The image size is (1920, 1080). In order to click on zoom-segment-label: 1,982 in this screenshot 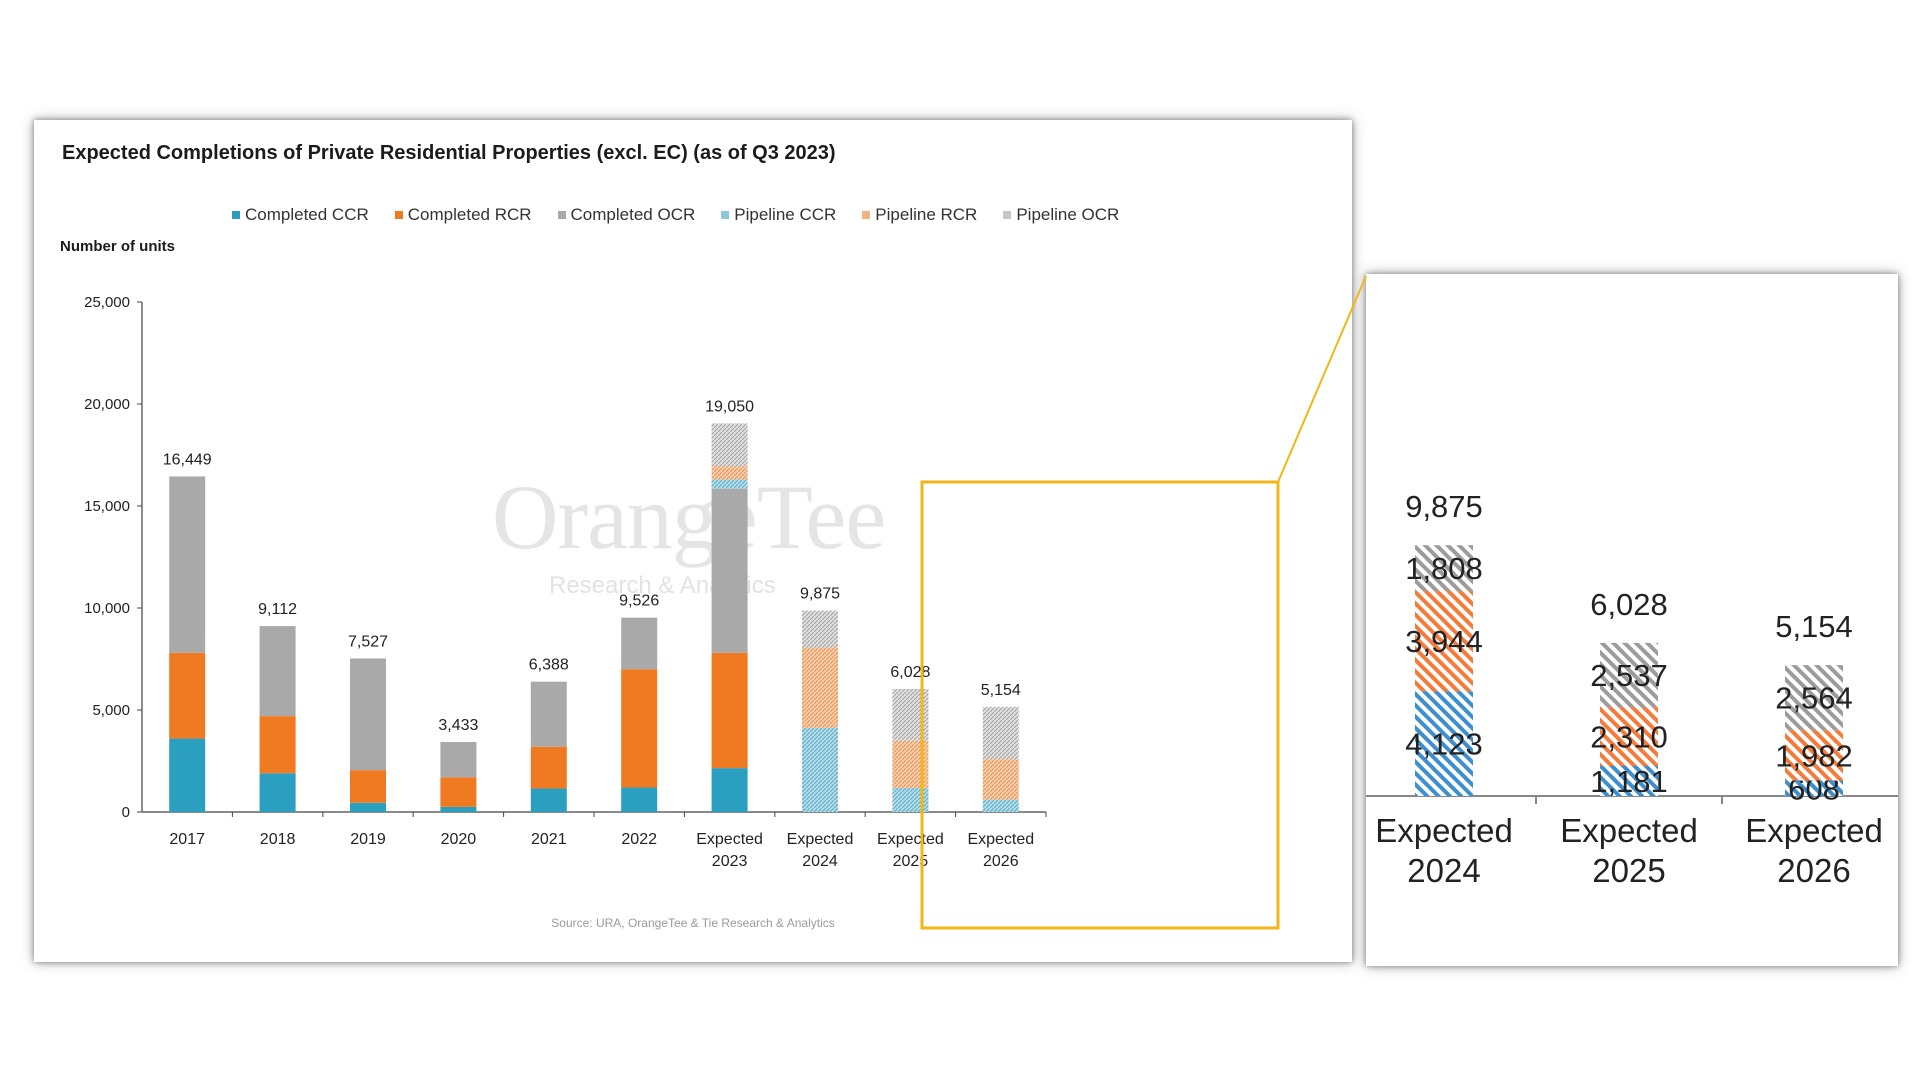, I will do `click(1814, 755)`.